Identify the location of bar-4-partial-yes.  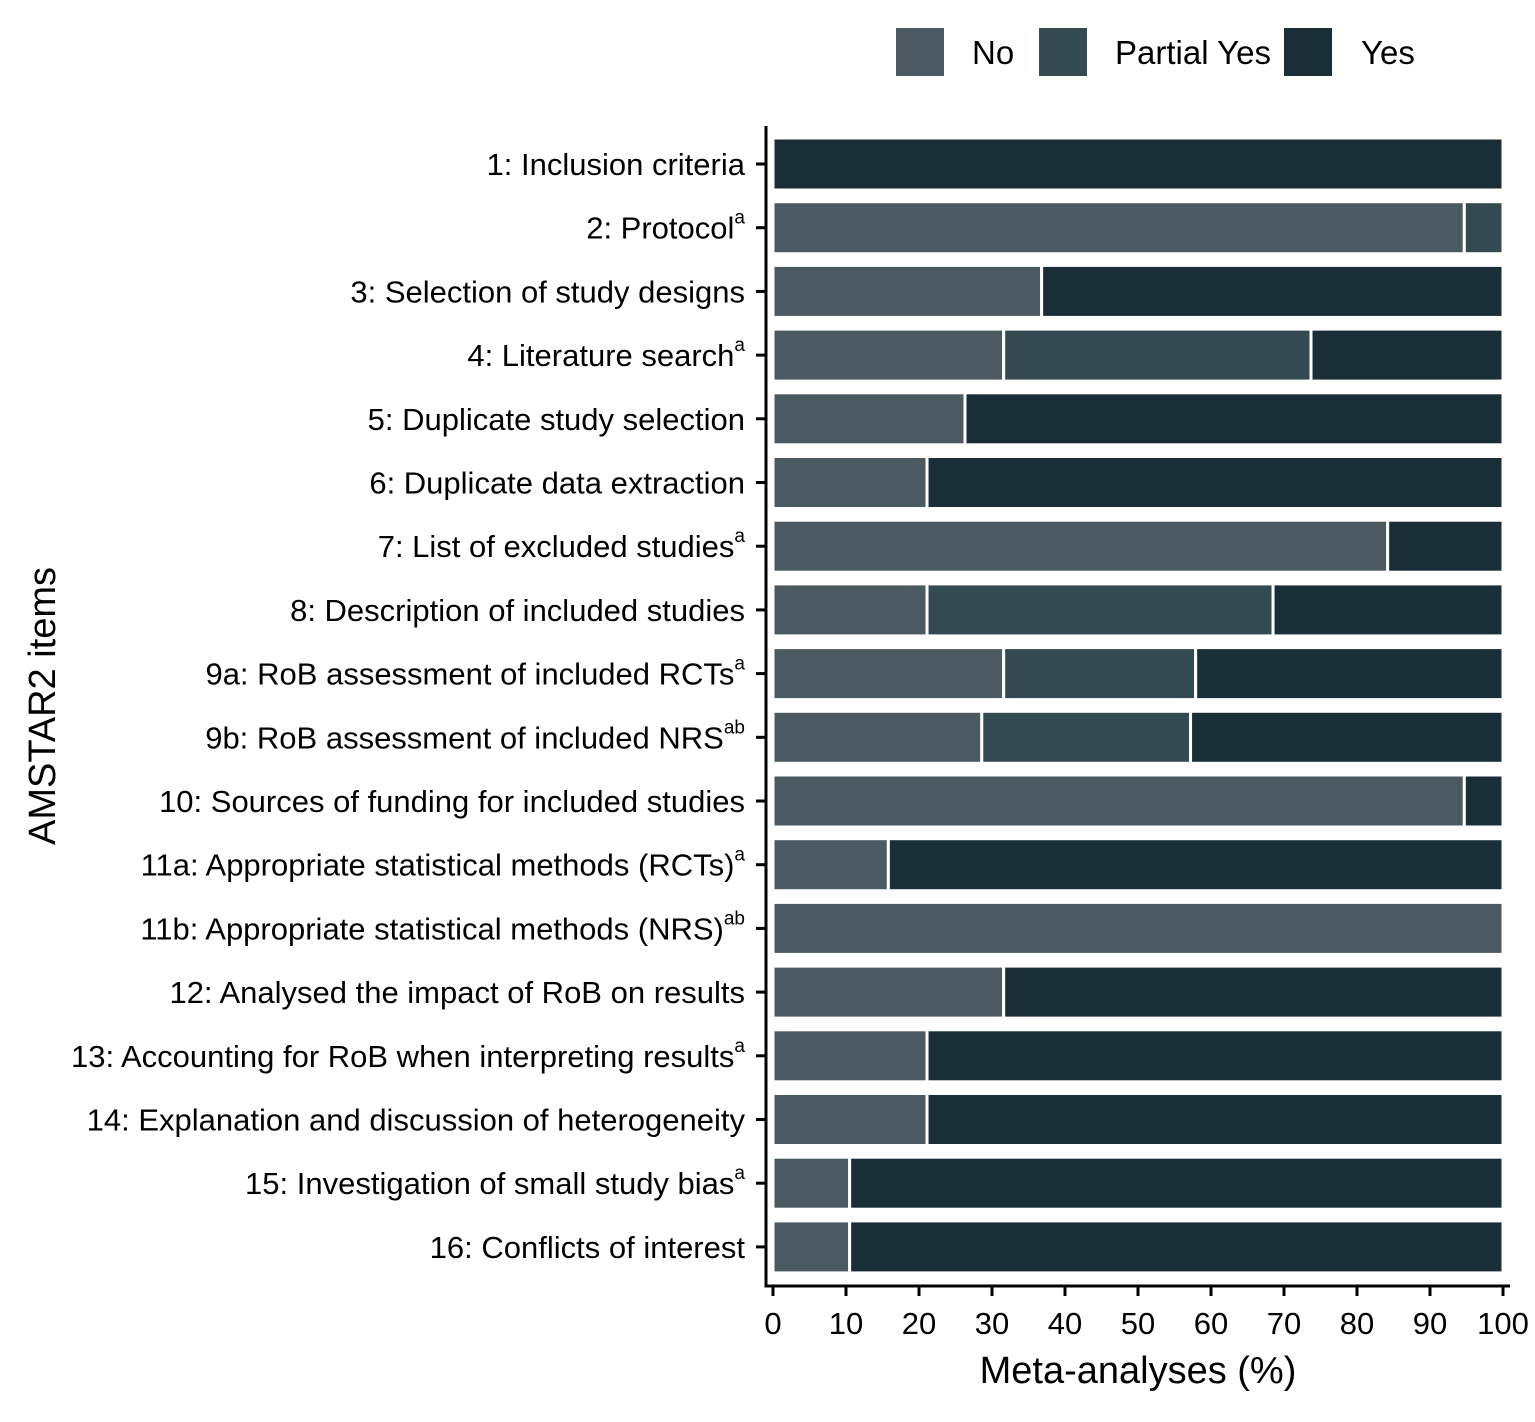
(1157, 355).